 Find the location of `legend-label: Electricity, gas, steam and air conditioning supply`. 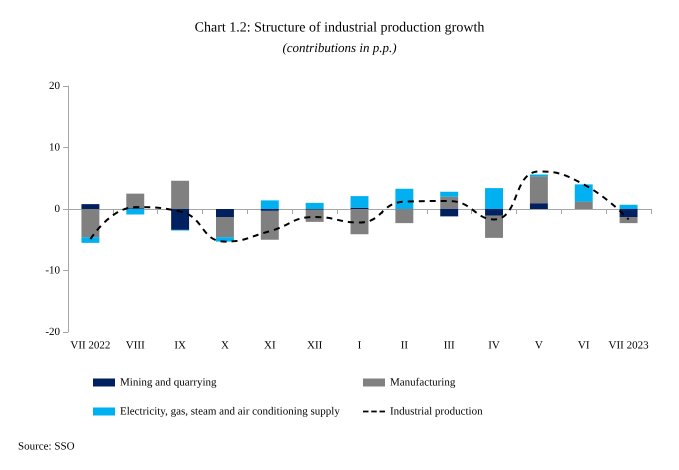

legend-label: Electricity, gas, steam and air conditioning supply is located at coordinates (230, 412).